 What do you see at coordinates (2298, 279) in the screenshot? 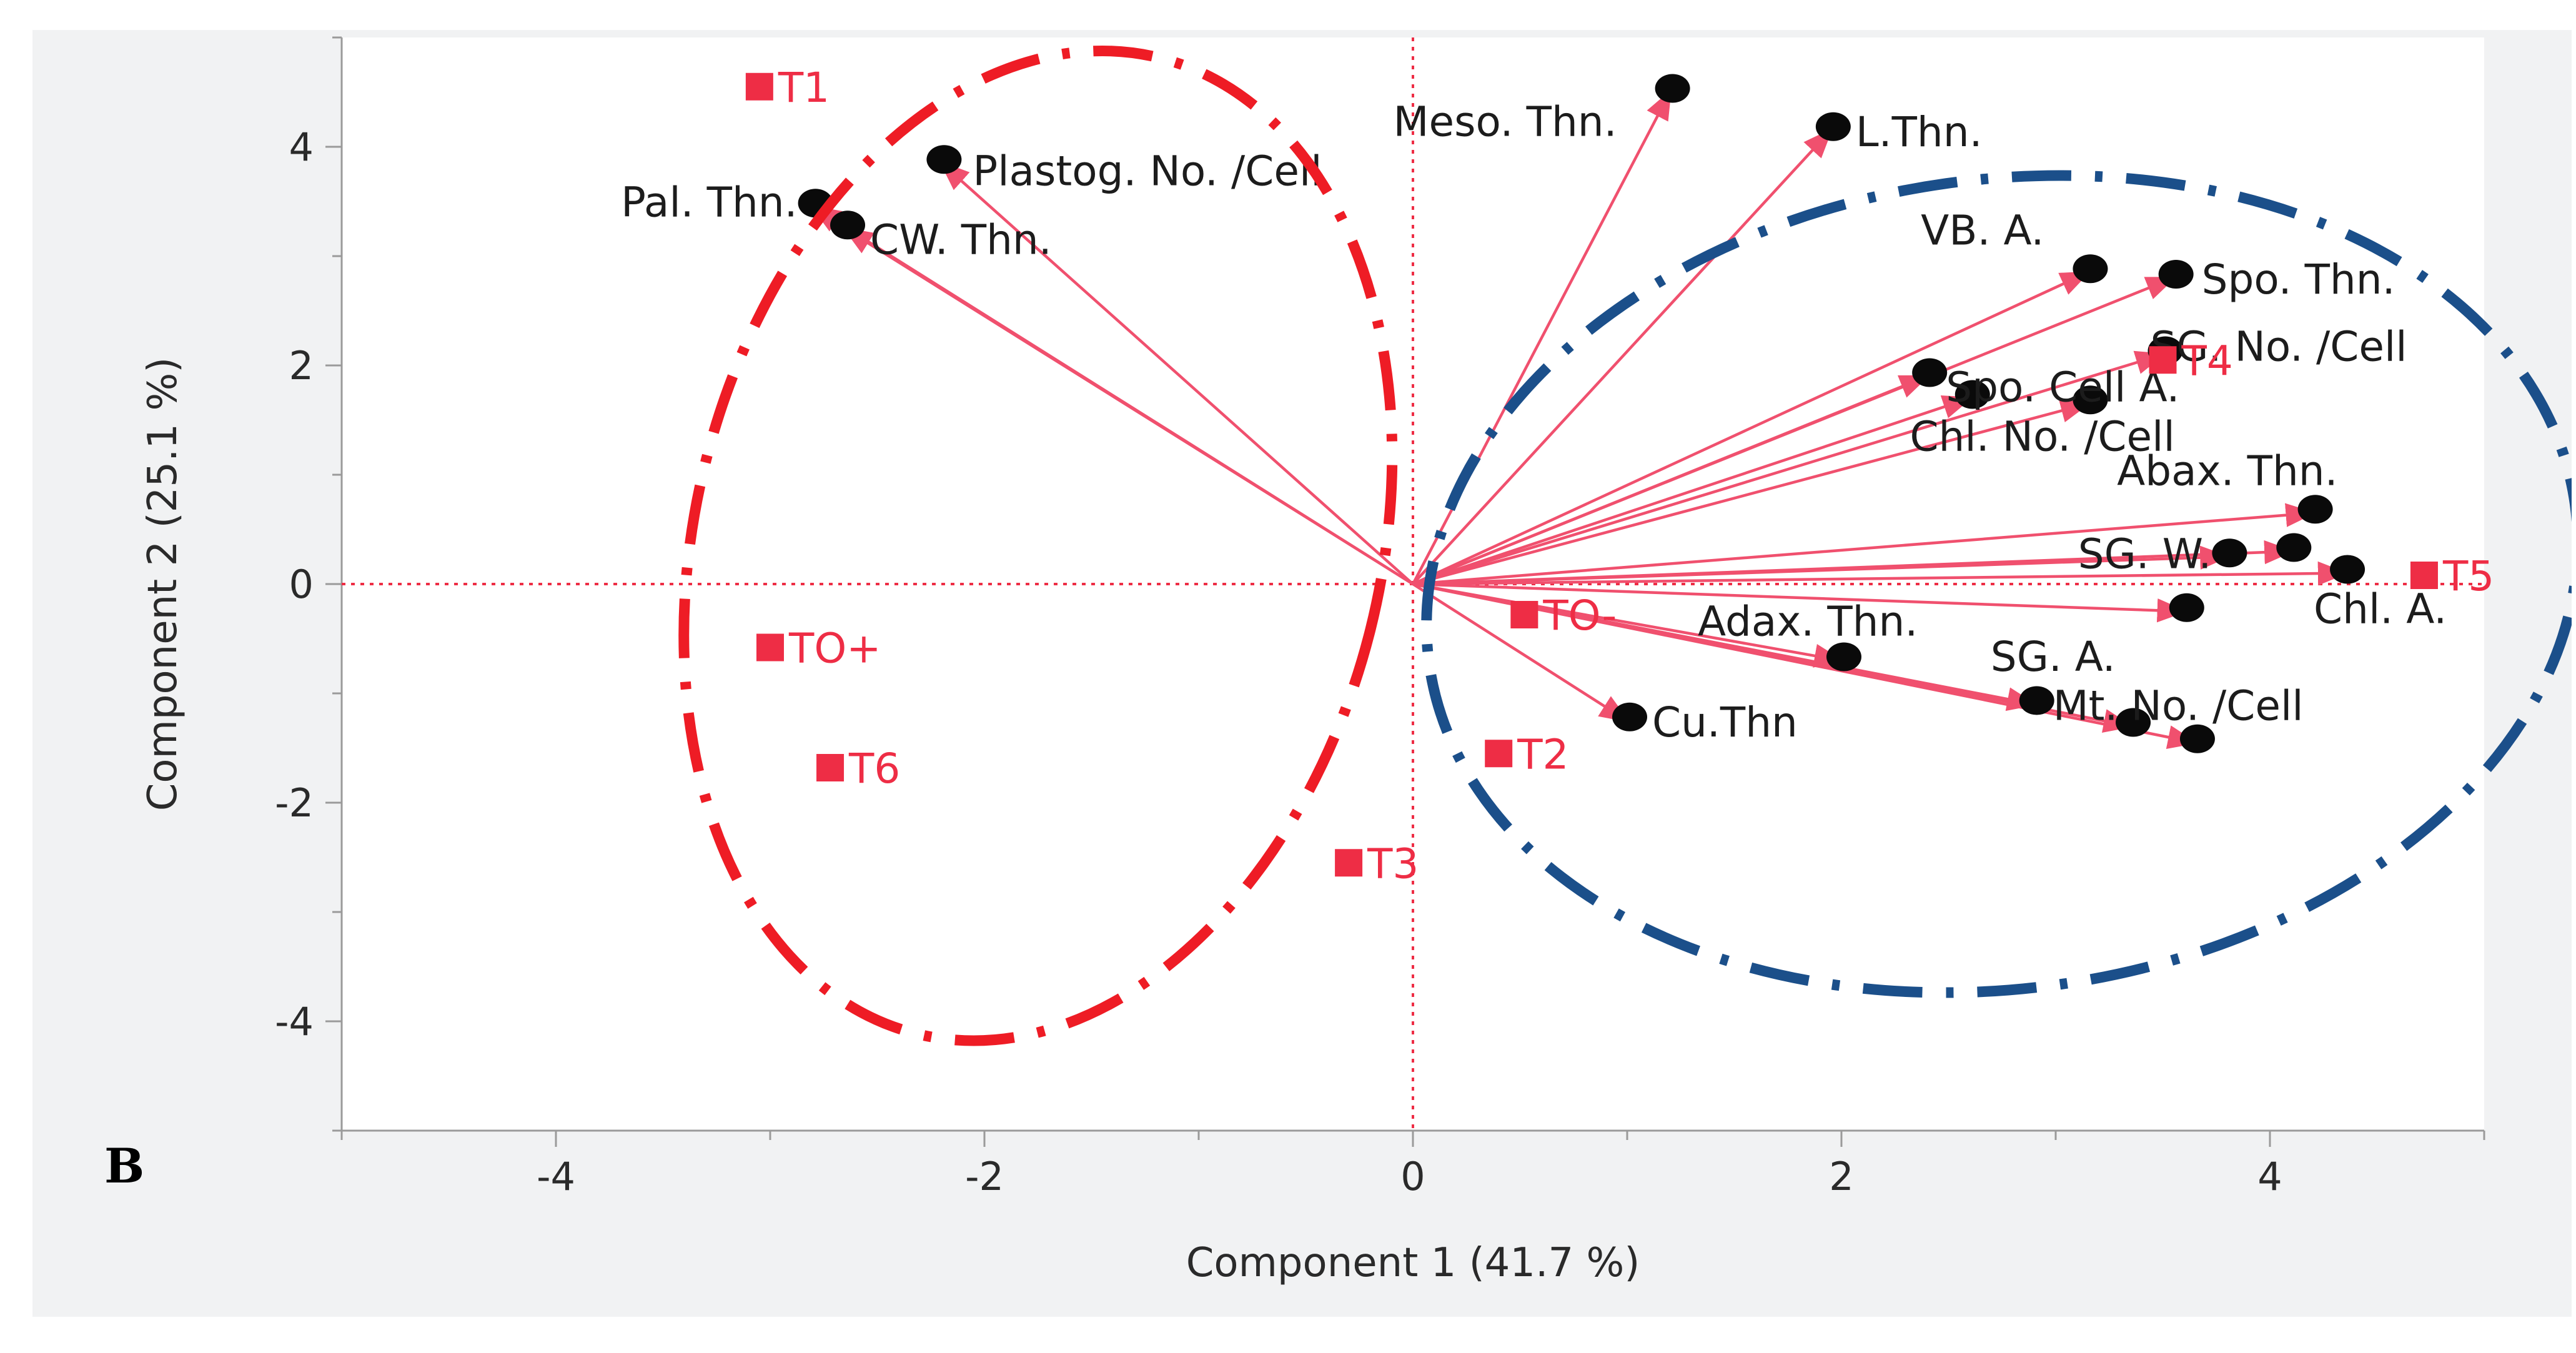
I see `loading-label: Spo. Thn.` at bounding box center [2298, 279].